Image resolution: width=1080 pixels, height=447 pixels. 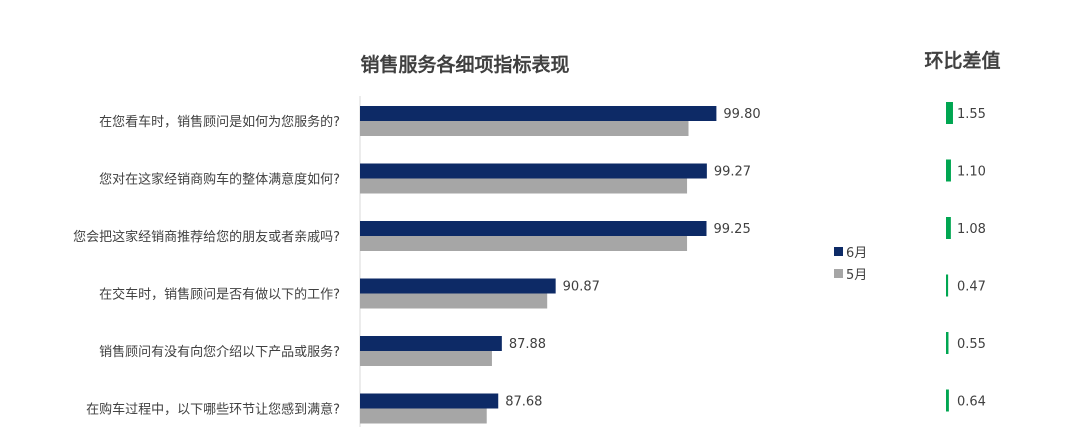 I want to click on data-label-june: 87.88, so click(x=527, y=344).